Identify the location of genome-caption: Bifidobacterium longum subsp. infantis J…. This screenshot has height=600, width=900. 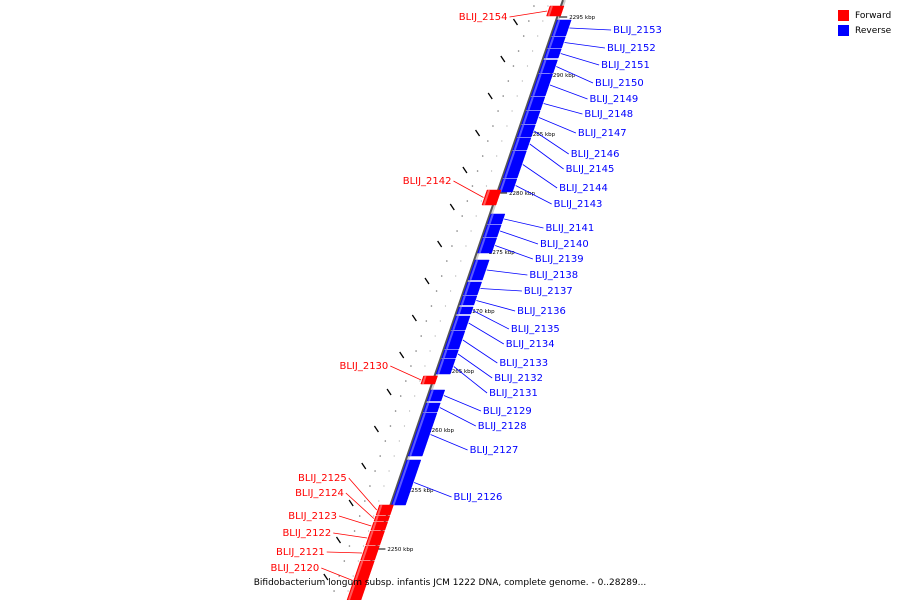
(450, 583).